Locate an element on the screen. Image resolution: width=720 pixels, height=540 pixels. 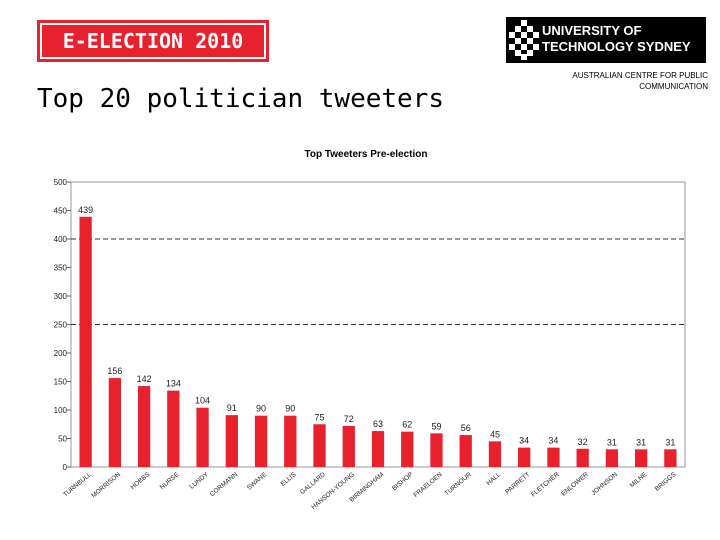
x-tick-label: LUNDY is located at coordinates (199, 481).